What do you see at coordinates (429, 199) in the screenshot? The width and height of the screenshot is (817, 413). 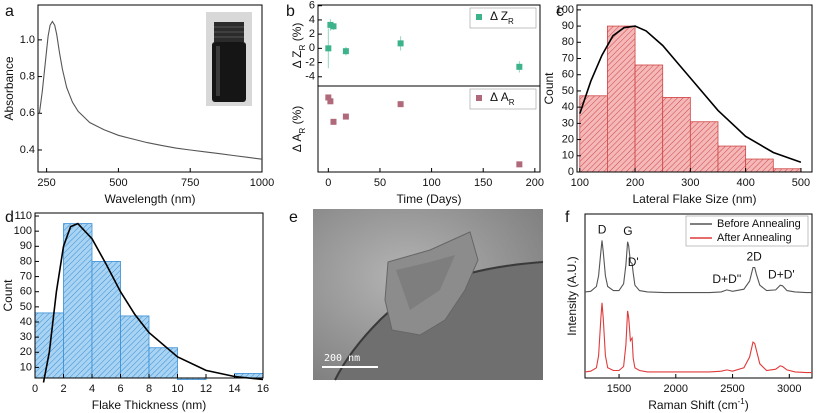 I see `x-axis-label: Time (Days)` at bounding box center [429, 199].